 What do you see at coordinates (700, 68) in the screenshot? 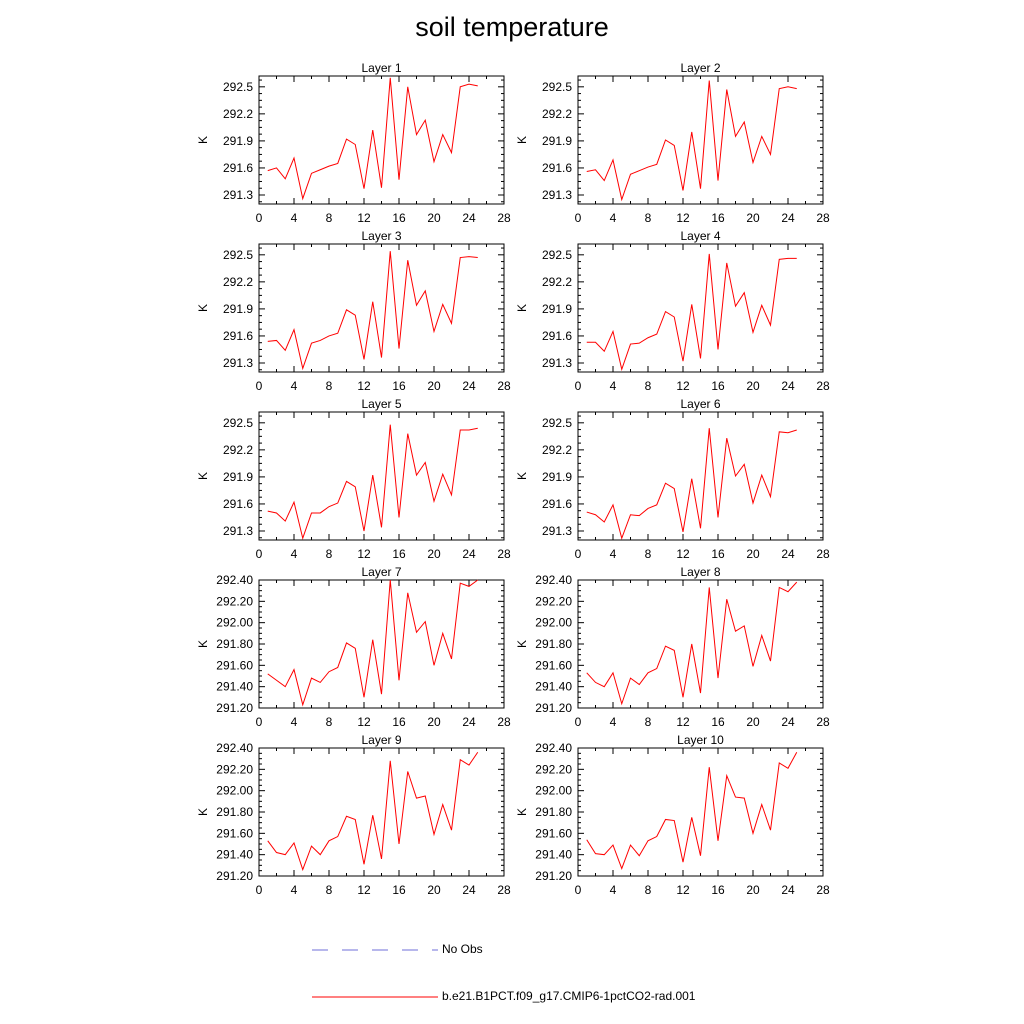
I see `panel-title: Layer 2` at bounding box center [700, 68].